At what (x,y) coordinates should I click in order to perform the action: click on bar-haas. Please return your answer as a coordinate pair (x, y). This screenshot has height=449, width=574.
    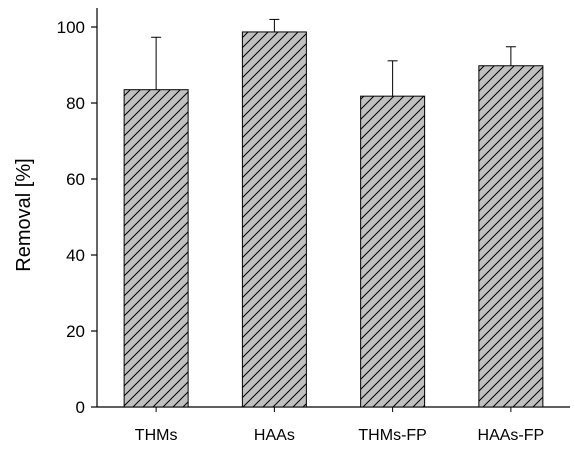
    Looking at the image, I should click on (274, 219).